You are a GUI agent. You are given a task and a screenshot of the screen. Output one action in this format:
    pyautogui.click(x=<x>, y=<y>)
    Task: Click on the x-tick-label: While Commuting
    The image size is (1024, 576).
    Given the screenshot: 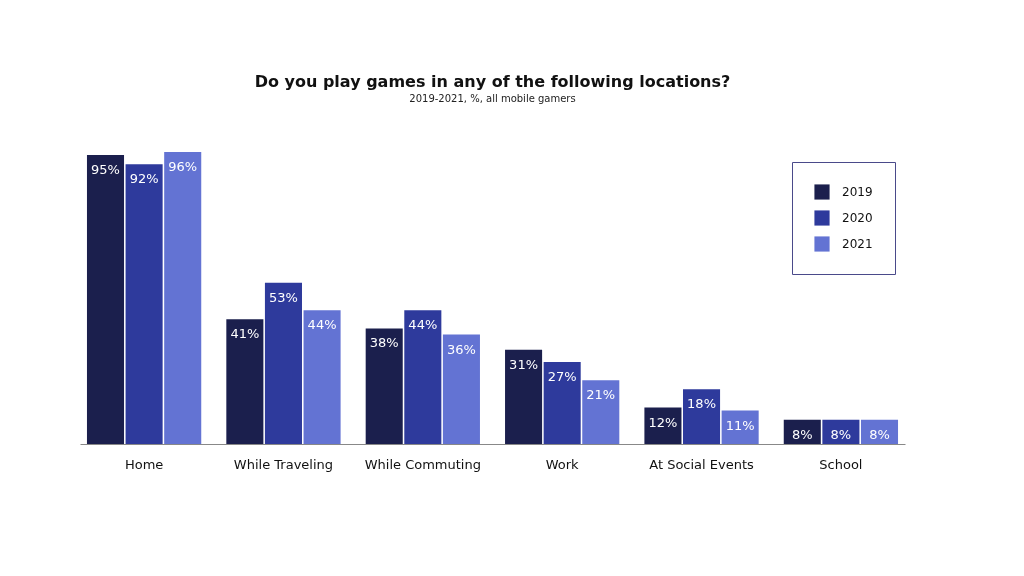 What is the action you would take?
    pyautogui.click(x=422, y=464)
    